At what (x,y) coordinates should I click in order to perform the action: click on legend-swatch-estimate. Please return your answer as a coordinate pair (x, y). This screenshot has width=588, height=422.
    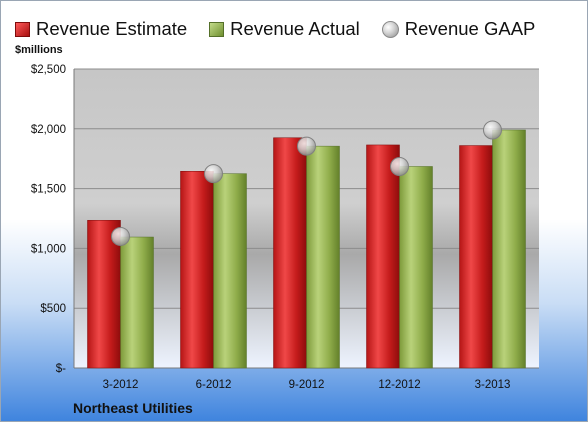
    Looking at the image, I should click on (22, 29).